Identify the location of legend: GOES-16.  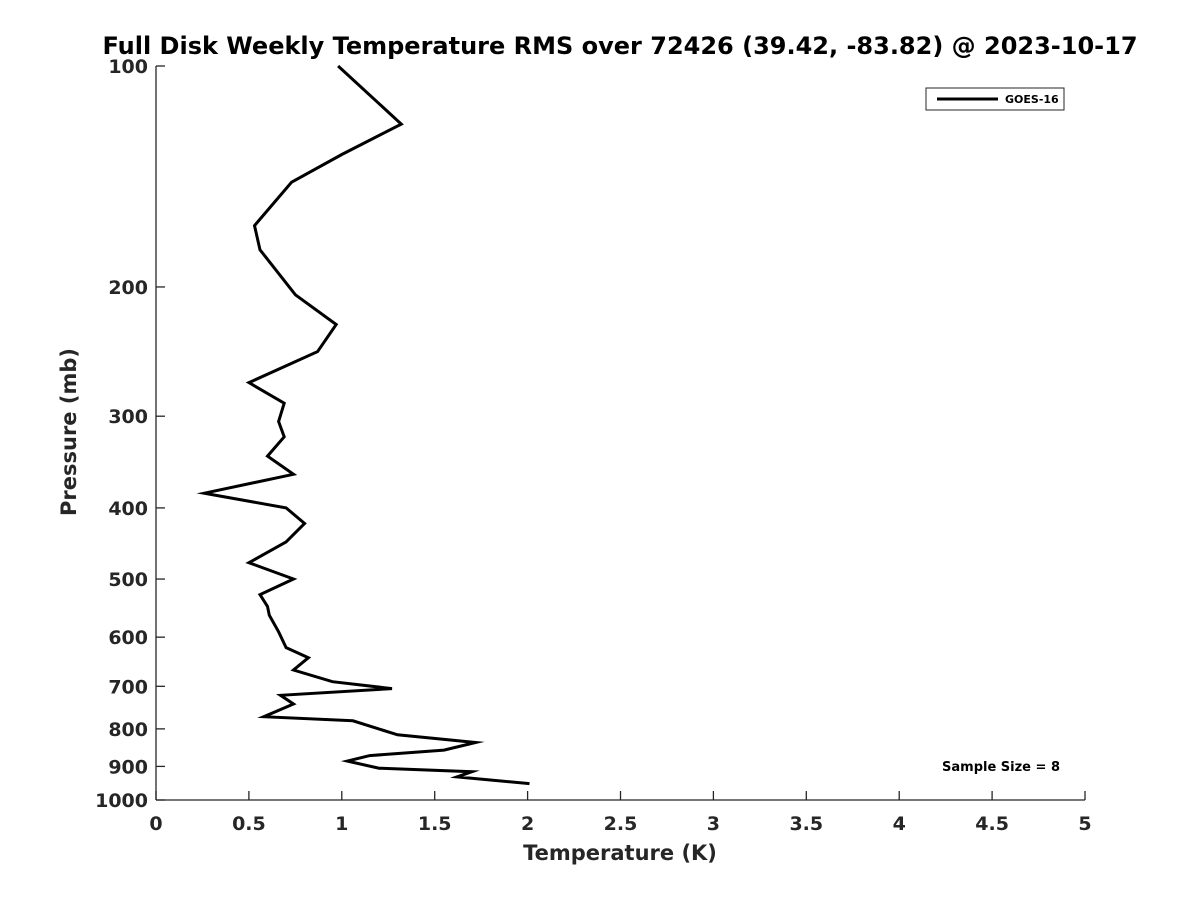
(995, 99).